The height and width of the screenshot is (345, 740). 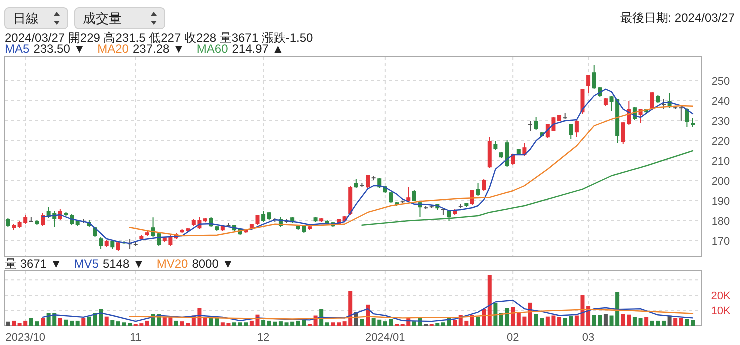 What do you see at coordinates (721, 82) in the screenshot?
I see `y-tick-label: 250` at bounding box center [721, 82].